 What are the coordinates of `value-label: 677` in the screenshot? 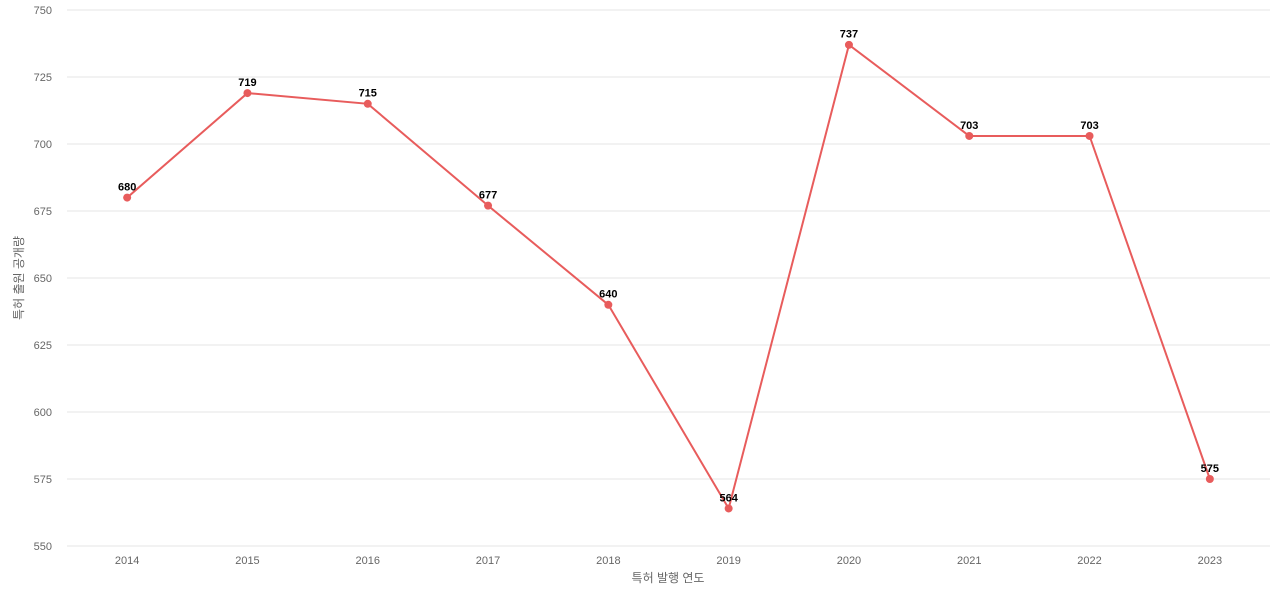 It's located at (488, 196).